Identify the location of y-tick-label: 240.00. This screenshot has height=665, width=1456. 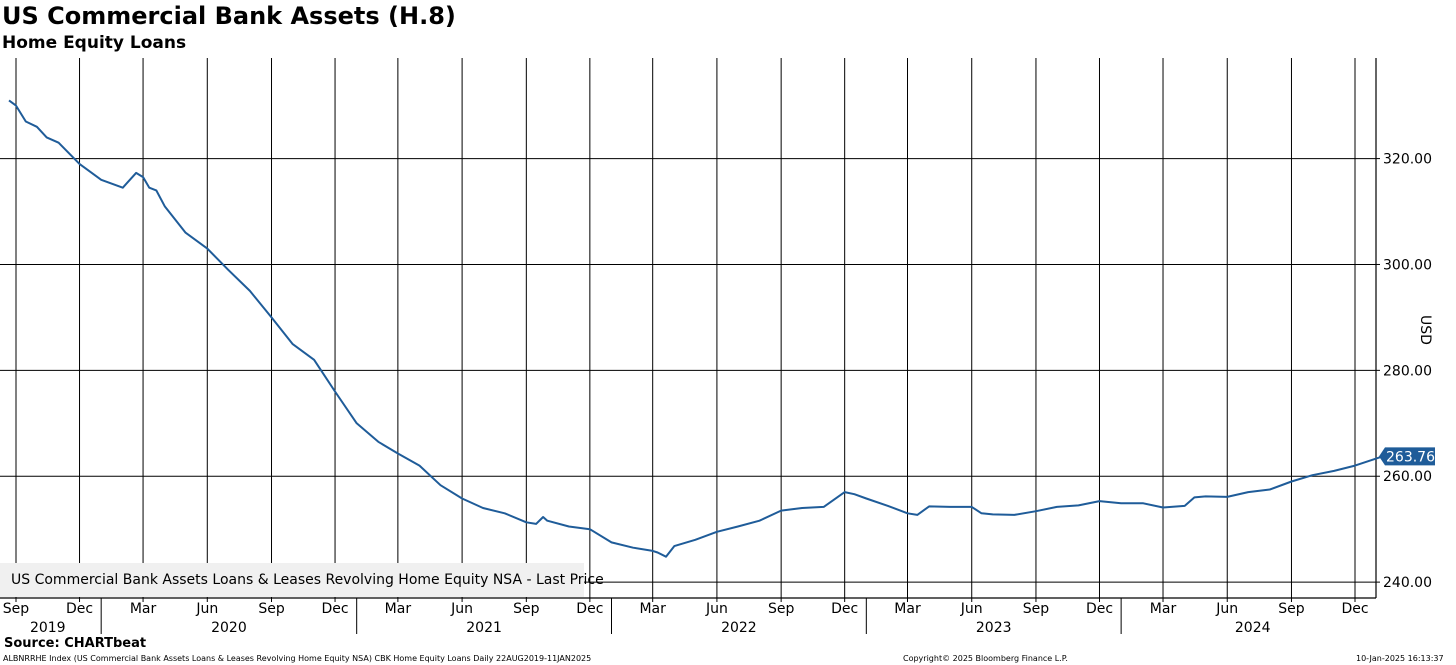
(1407, 583).